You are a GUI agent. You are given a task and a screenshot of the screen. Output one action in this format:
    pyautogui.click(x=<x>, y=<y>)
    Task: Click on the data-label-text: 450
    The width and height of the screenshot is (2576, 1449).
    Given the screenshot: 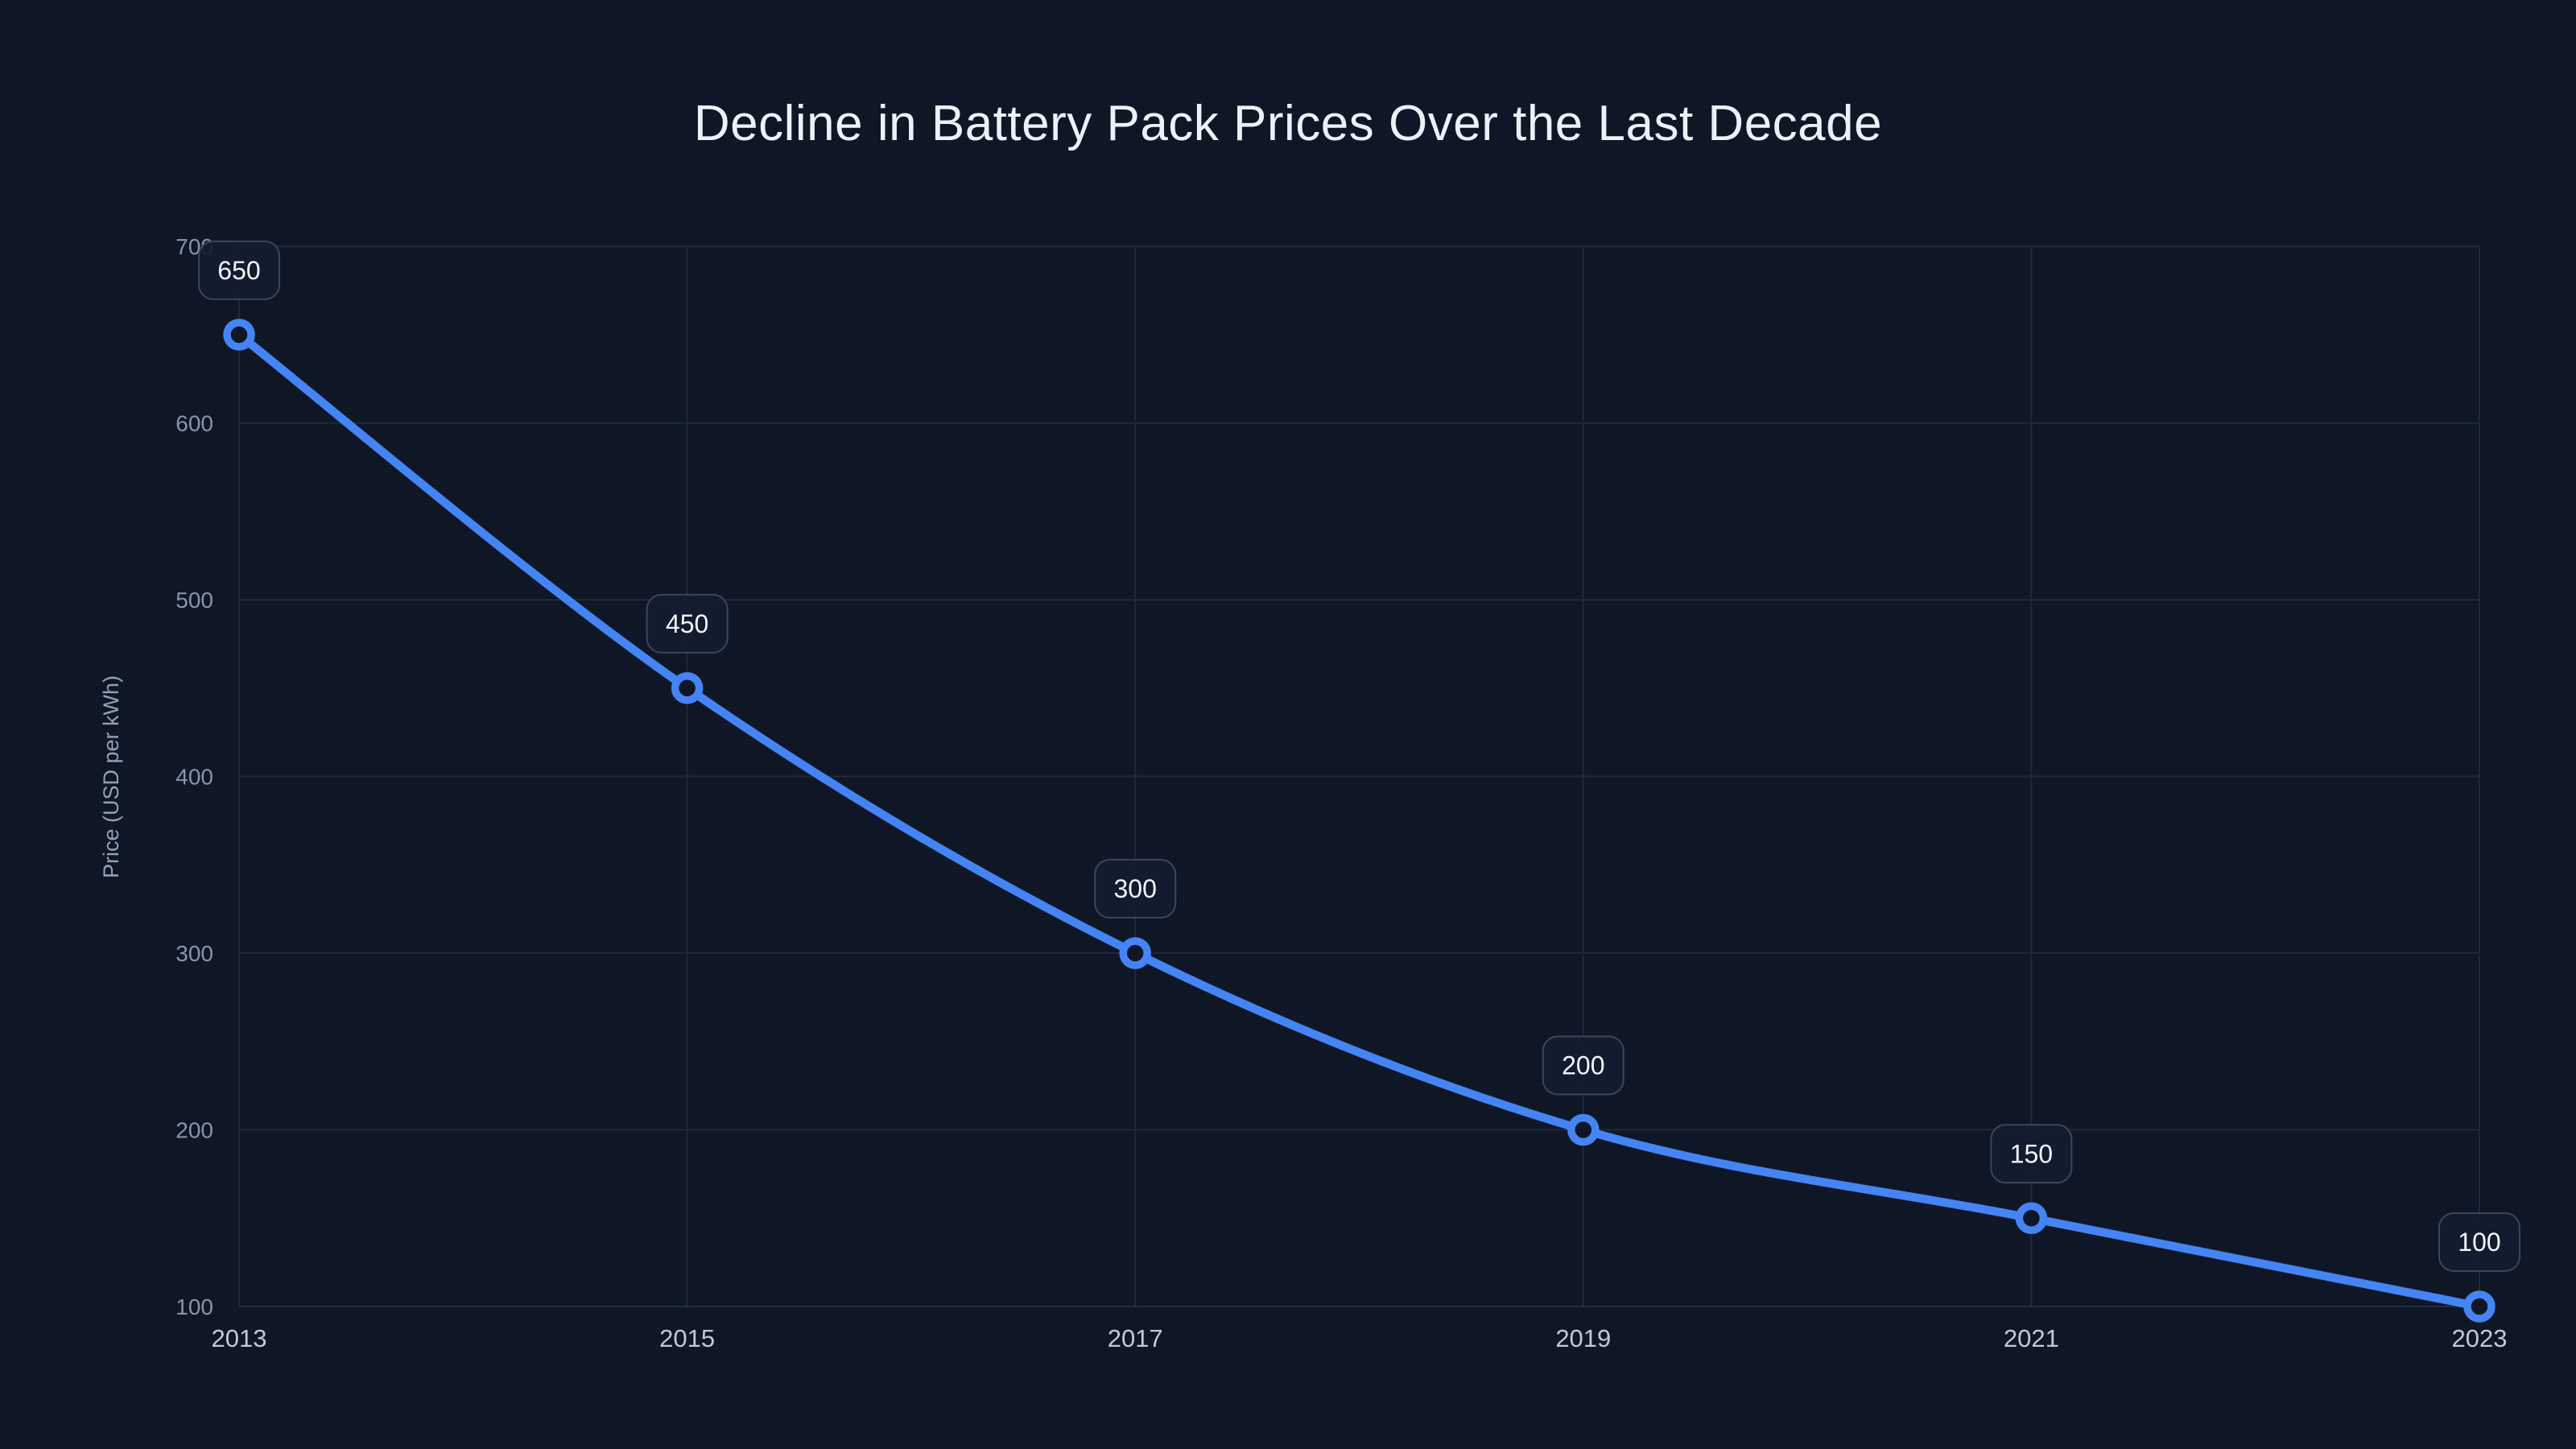 What is the action you would take?
    pyautogui.click(x=687, y=623)
    